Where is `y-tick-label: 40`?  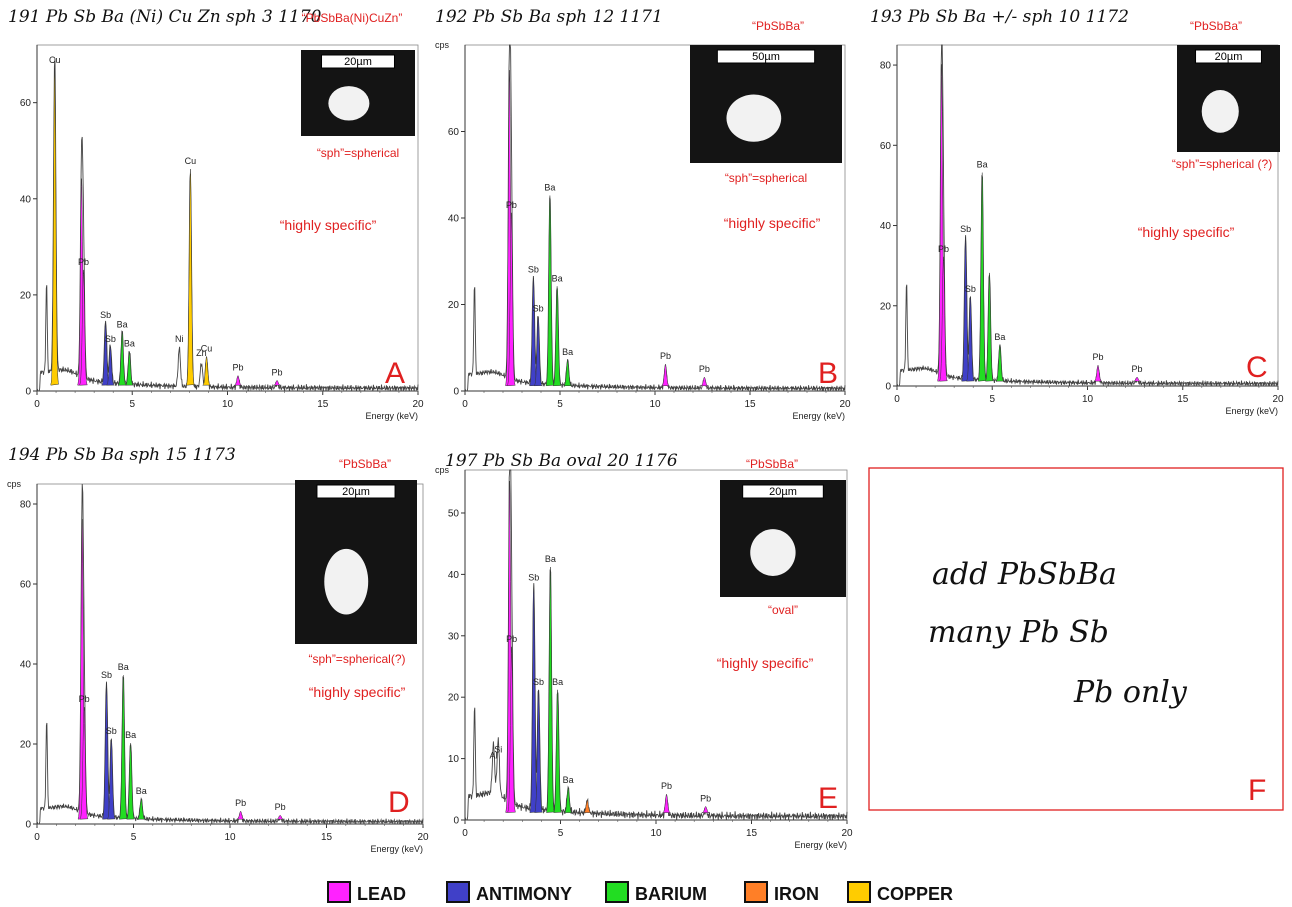 y-tick-label: 40 is located at coordinates (26, 665).